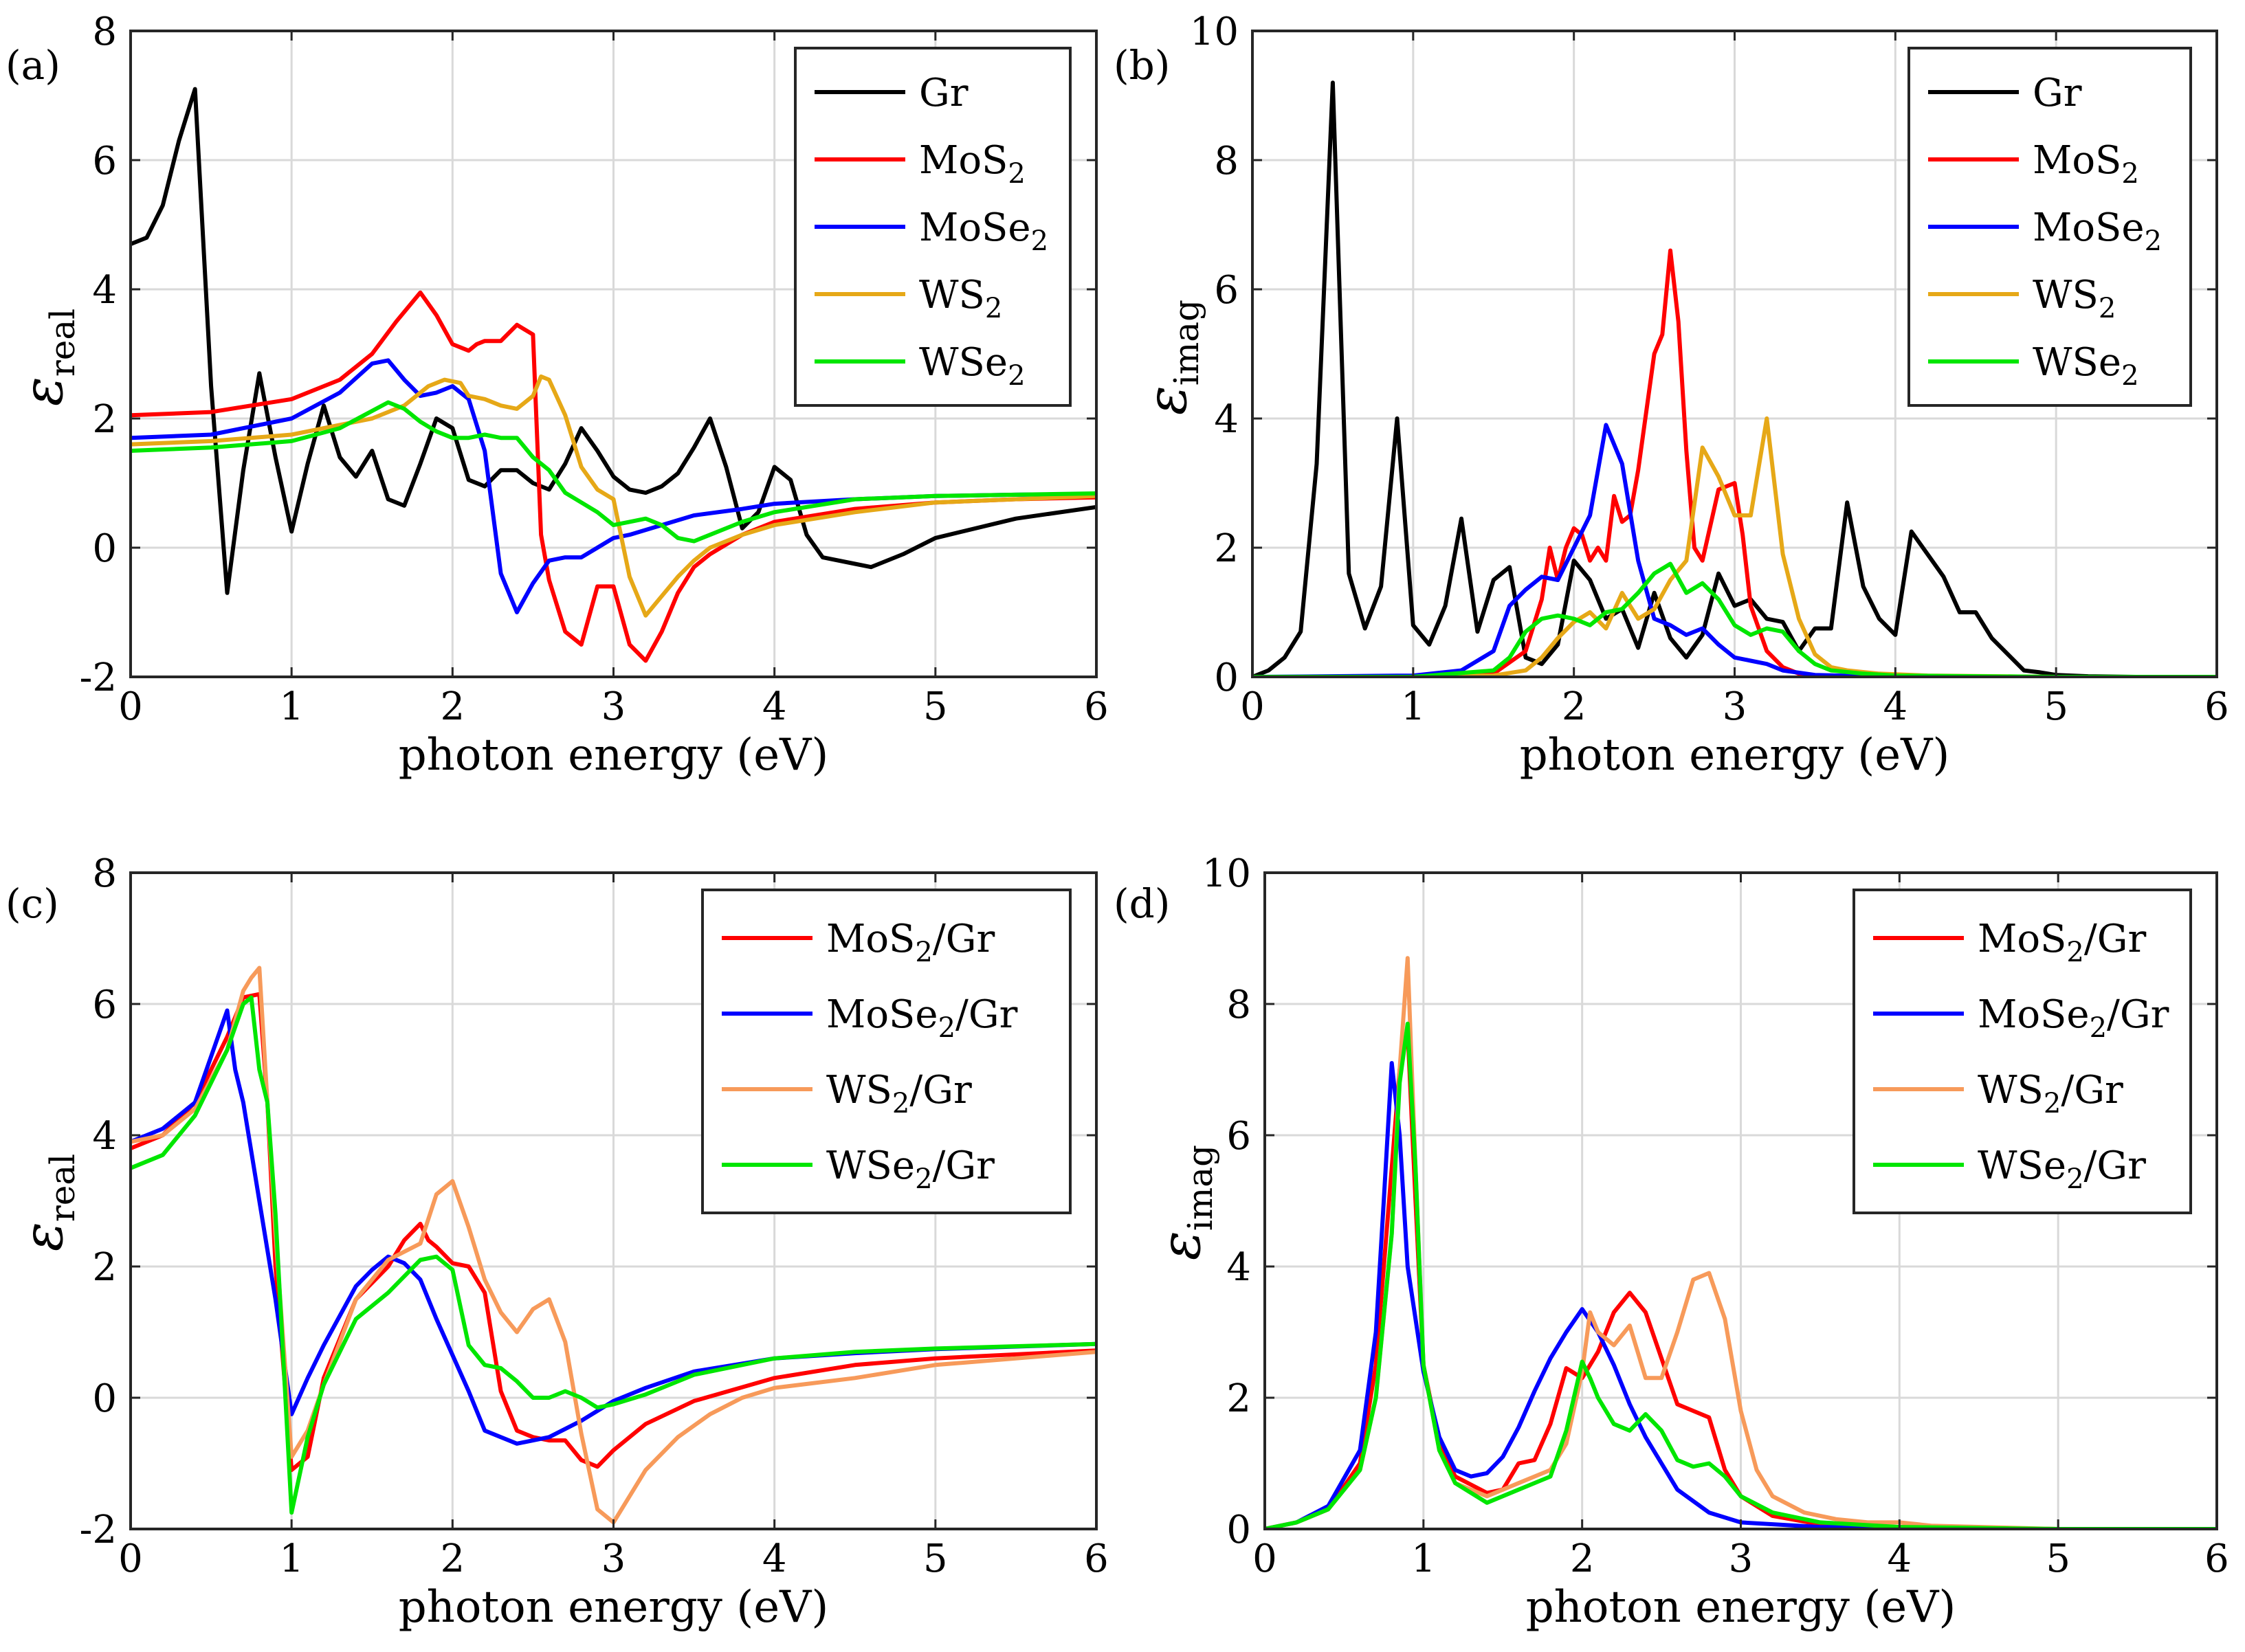 The image size is (2245, 1652). I want to click on panel-label: (a), so click(32, 65).